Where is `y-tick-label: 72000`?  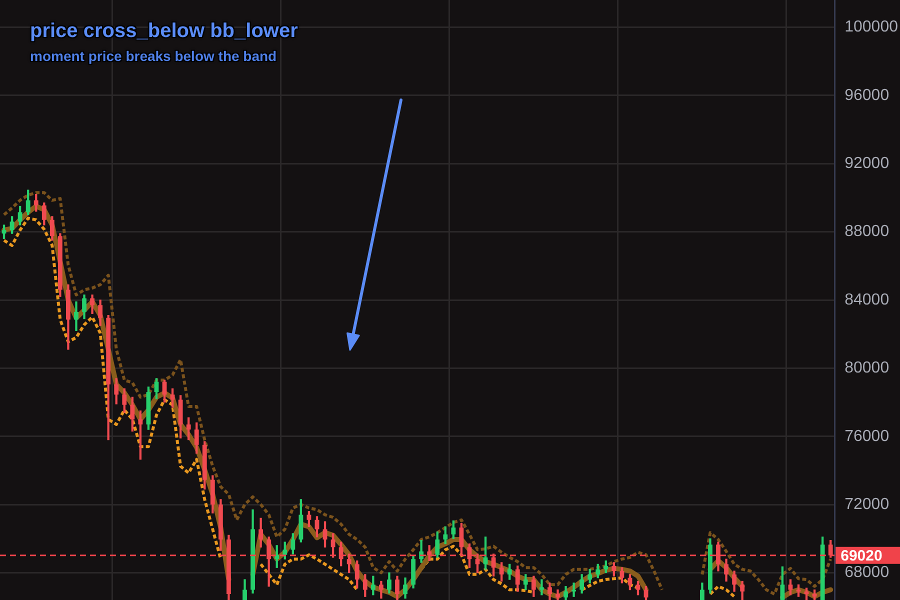 y-tick-label: 72000 is located at coordinates (867, 504).